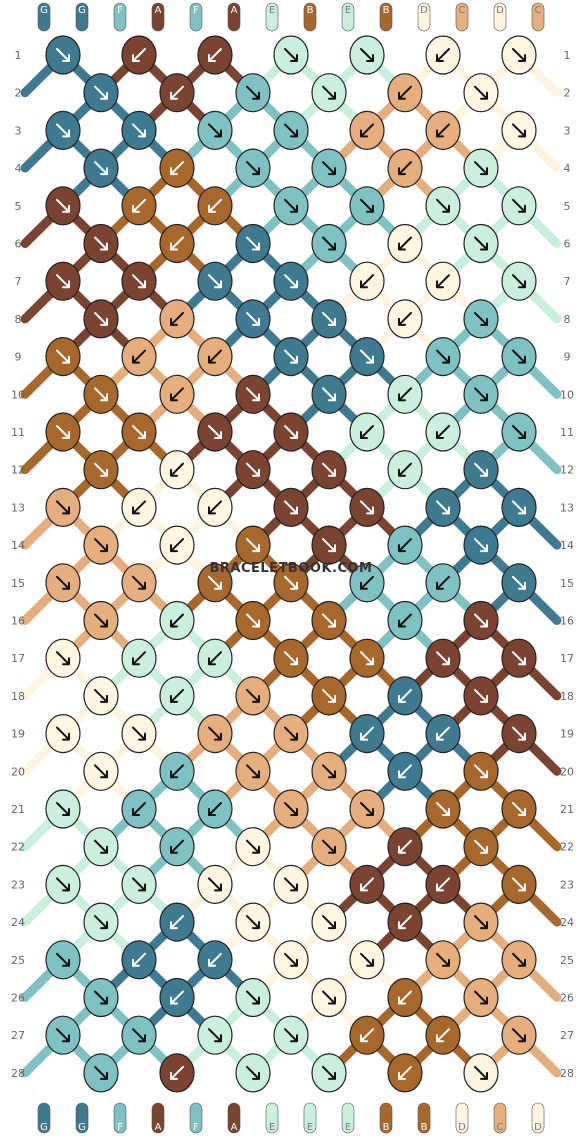 This screenshot has width=582, height=1136. What do you see at coordinates (18, 884) in the screenshot?
I see `row-label-left: 23` at bounding box center [18, 884].